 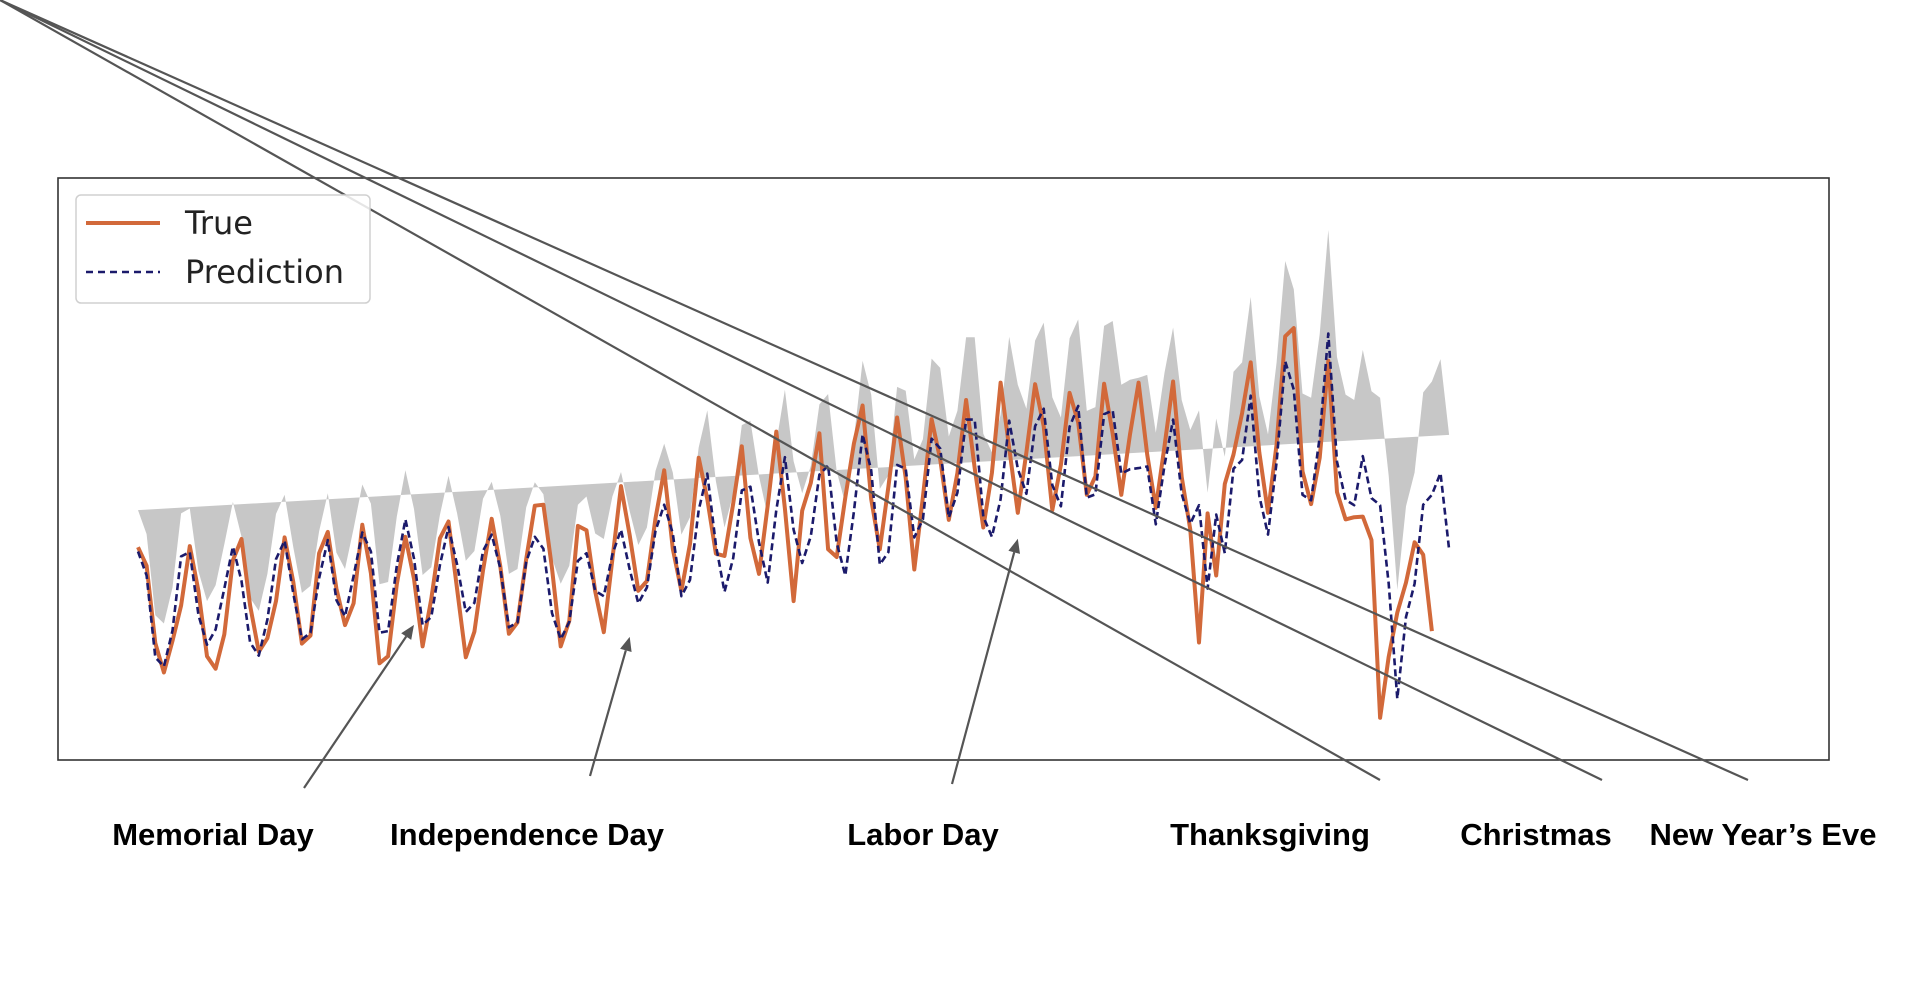 I want to click on annotation-independence-day: Independence Day, so click(x=527, y=834).